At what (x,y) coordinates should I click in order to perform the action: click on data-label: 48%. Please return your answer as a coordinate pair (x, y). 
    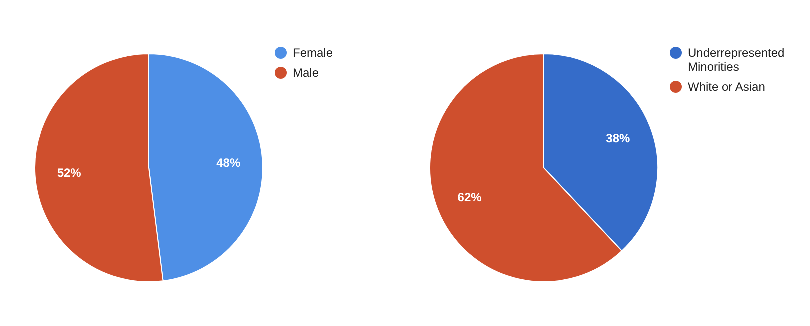
    Looking at the image, I should click on (228, 163).